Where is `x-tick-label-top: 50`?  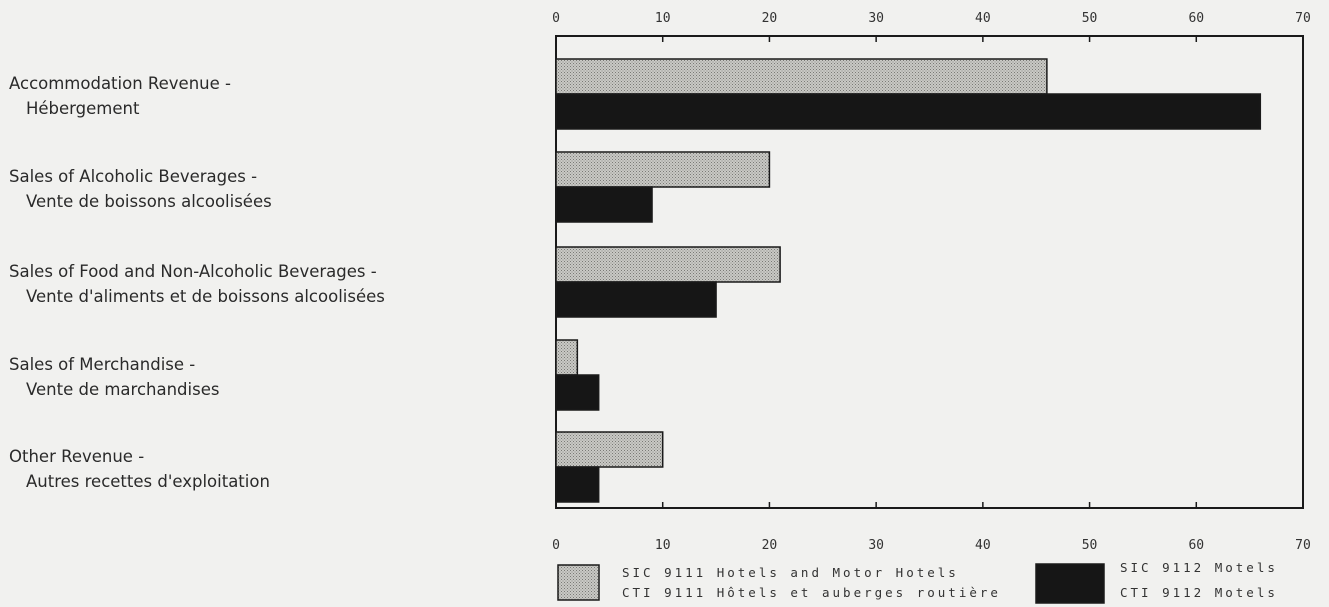
x-tick-label-top: 50 is located at coordinates (1090, 18).